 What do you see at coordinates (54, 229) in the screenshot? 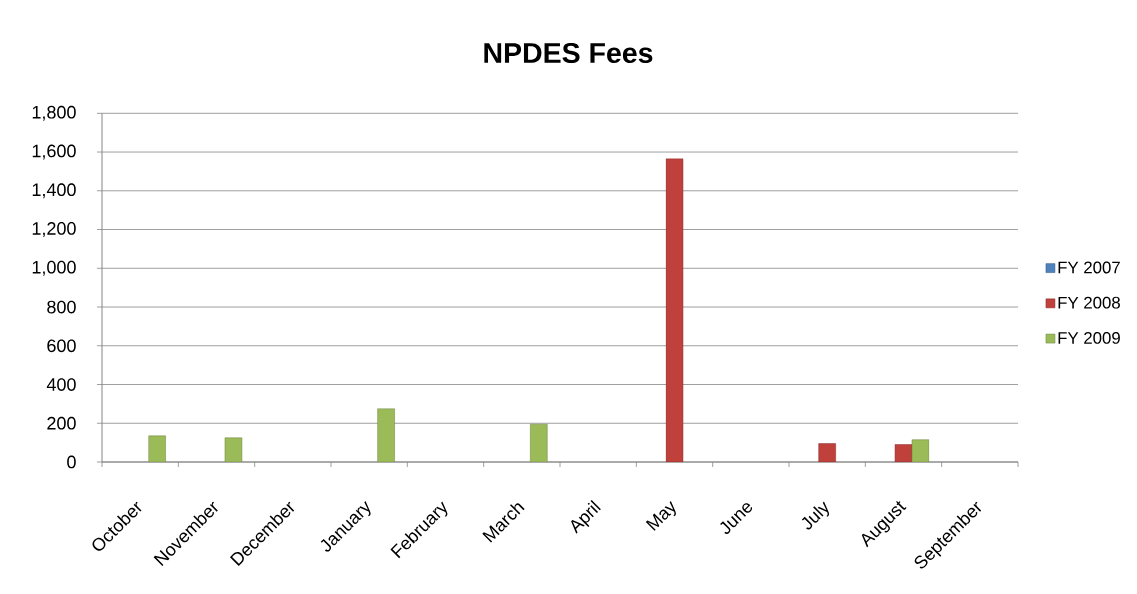
I see `y-tick-label: 1,200` at bounding box center [54, 229].